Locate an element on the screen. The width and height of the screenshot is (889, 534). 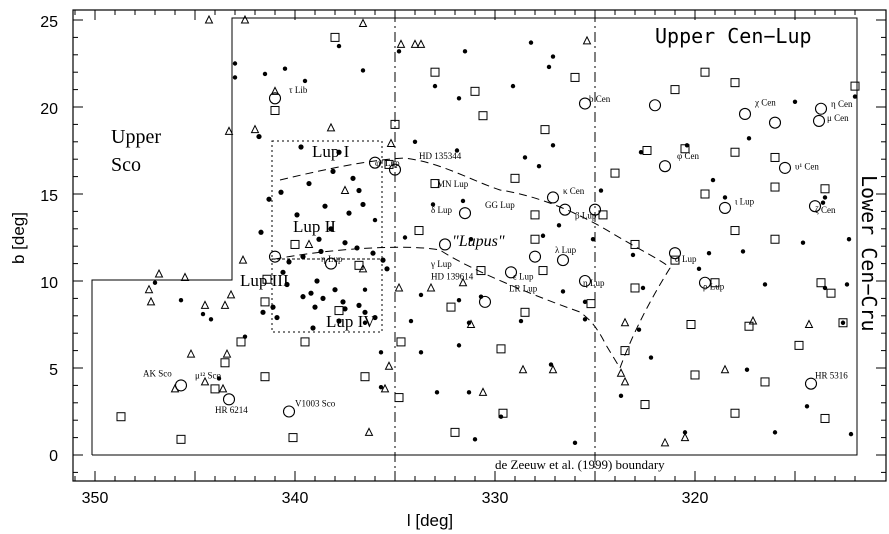
star-label: ρ Lup is located at coordinates (714, 287).